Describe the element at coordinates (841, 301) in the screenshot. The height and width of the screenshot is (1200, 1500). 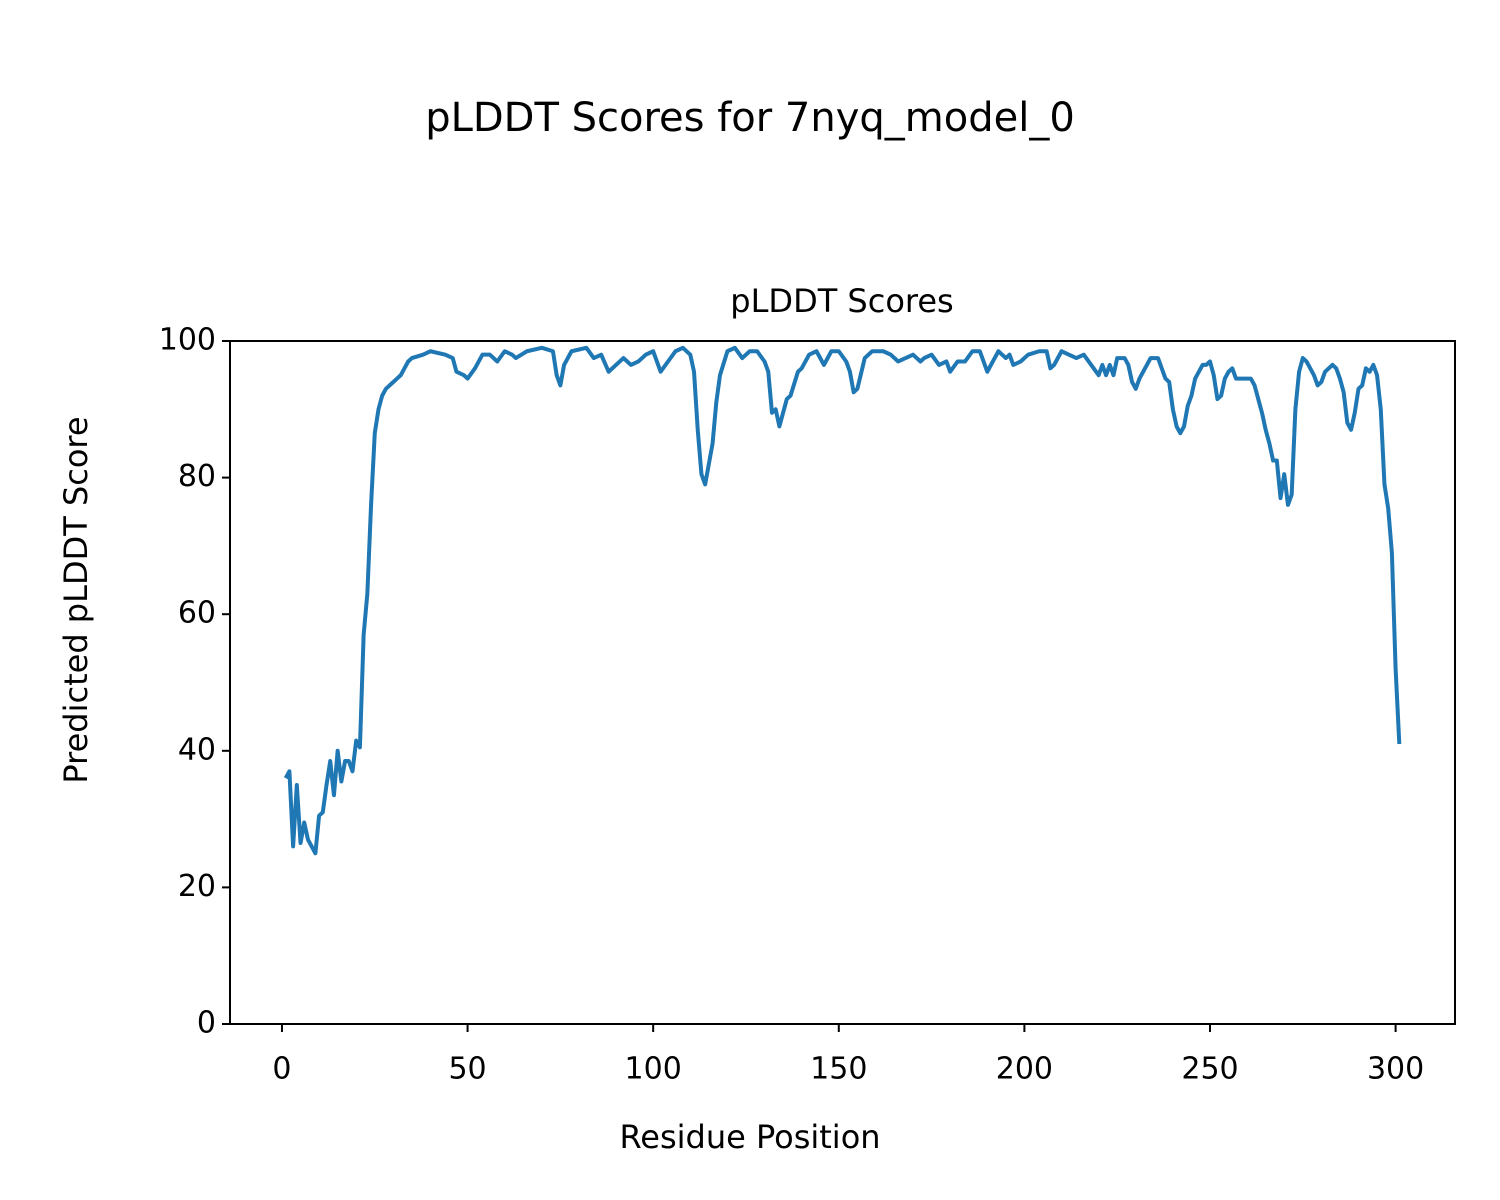
I see `axes-title: pLDDT Scores` at that location.